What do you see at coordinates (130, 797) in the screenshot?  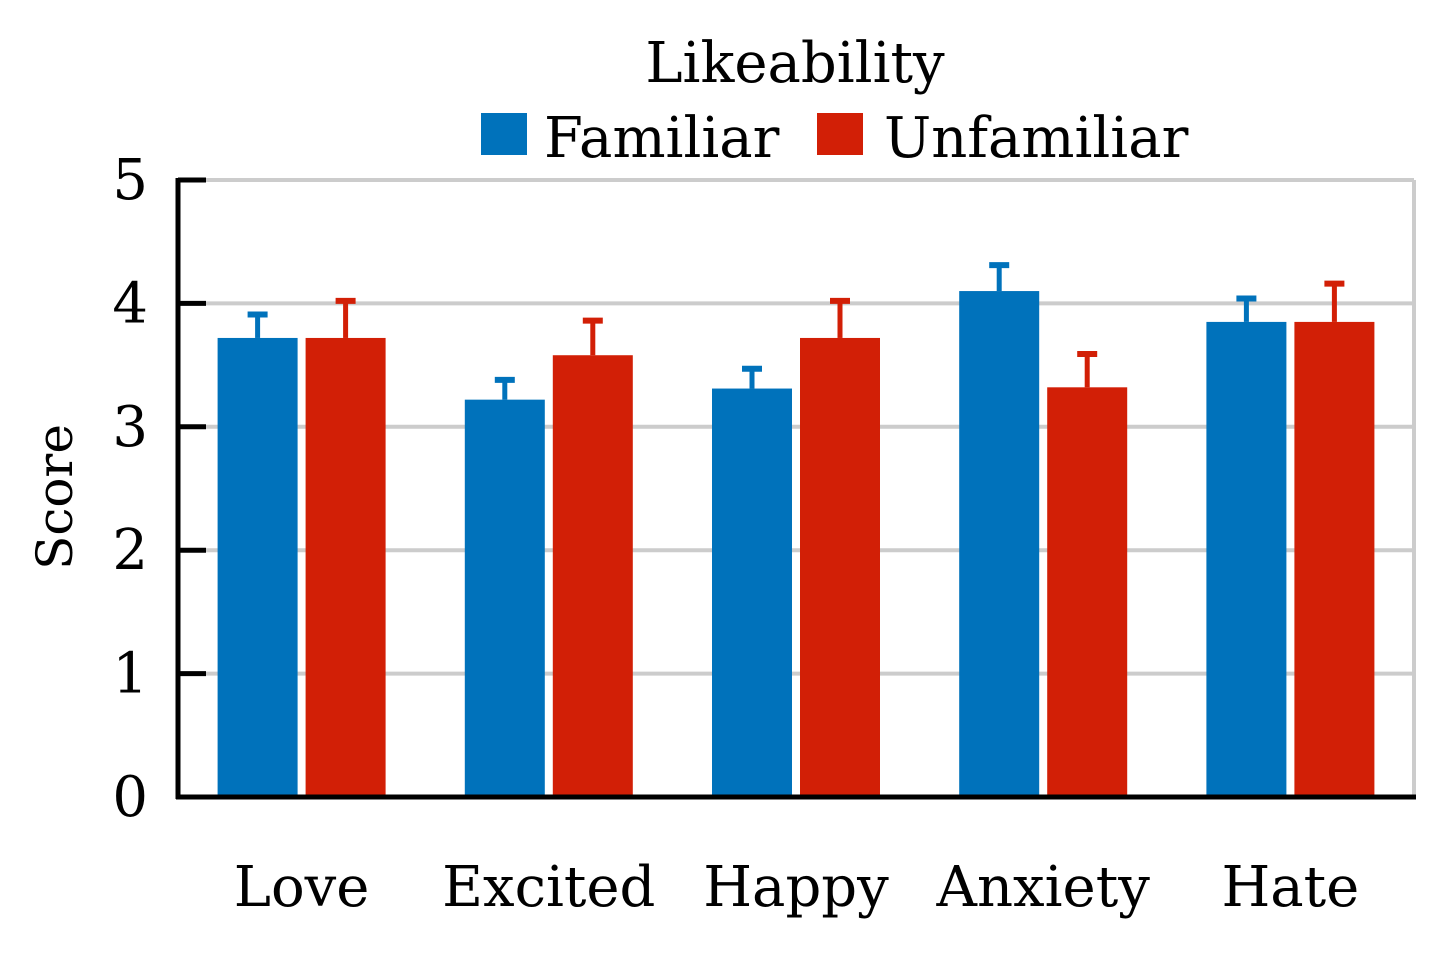 I see `y-tick-label-0: 0` at bounding box center [130, 797].